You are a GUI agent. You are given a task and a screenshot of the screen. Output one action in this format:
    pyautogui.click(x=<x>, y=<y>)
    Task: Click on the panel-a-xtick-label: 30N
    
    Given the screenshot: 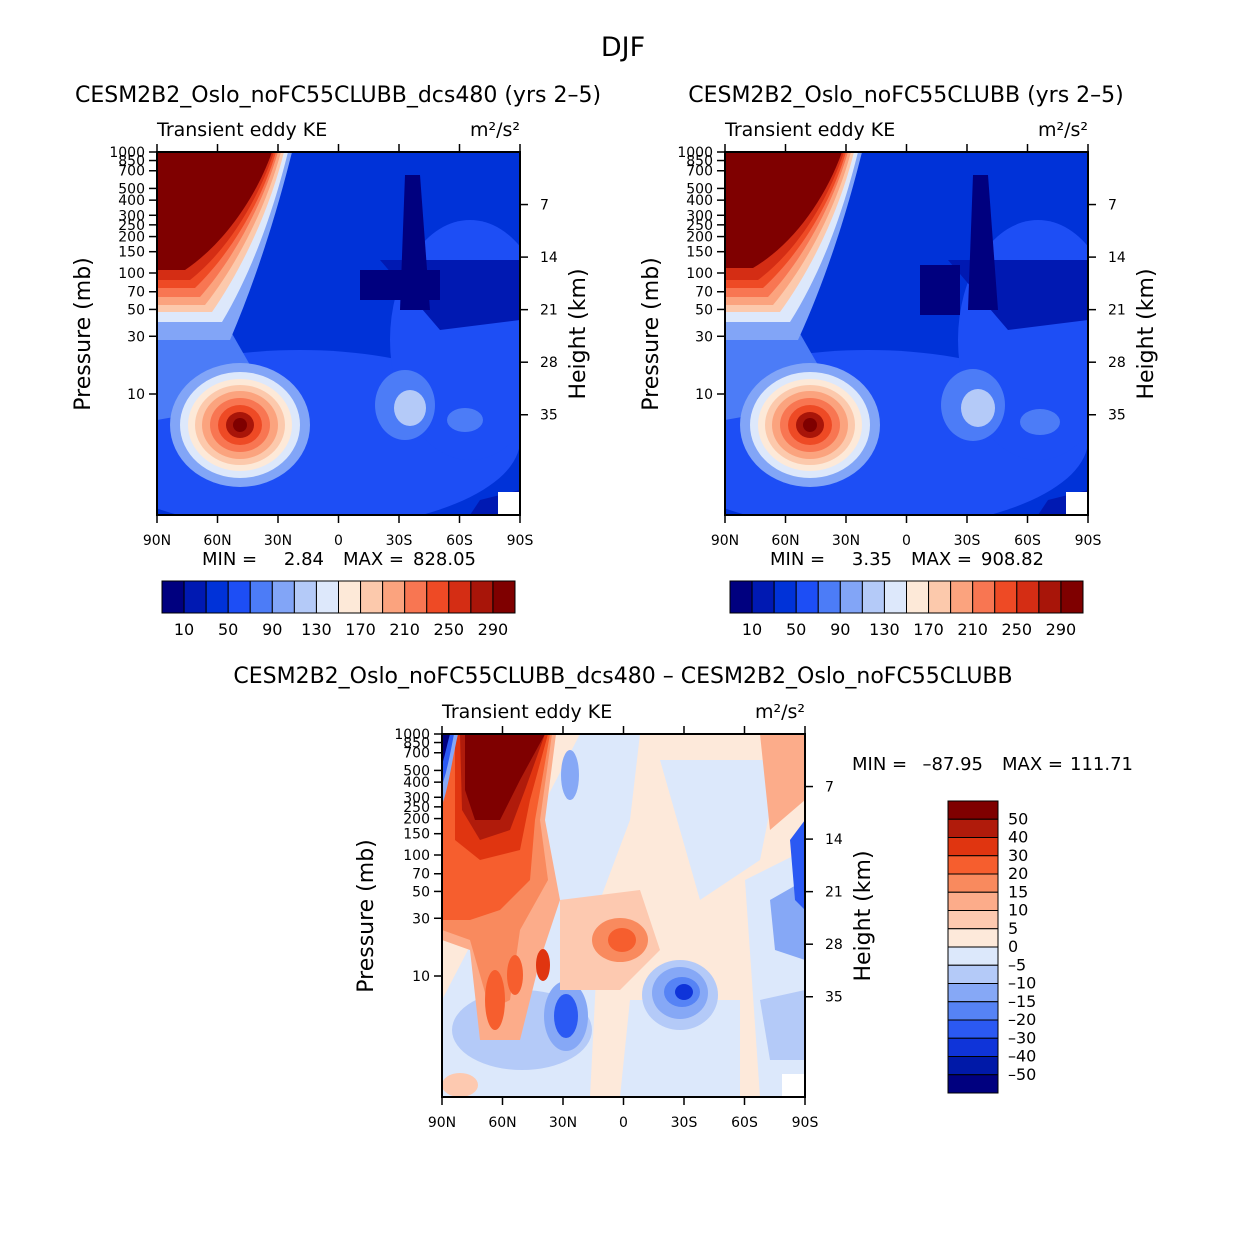 What is the action you would take?
    pyautogui.click(x=278, y=541)
    